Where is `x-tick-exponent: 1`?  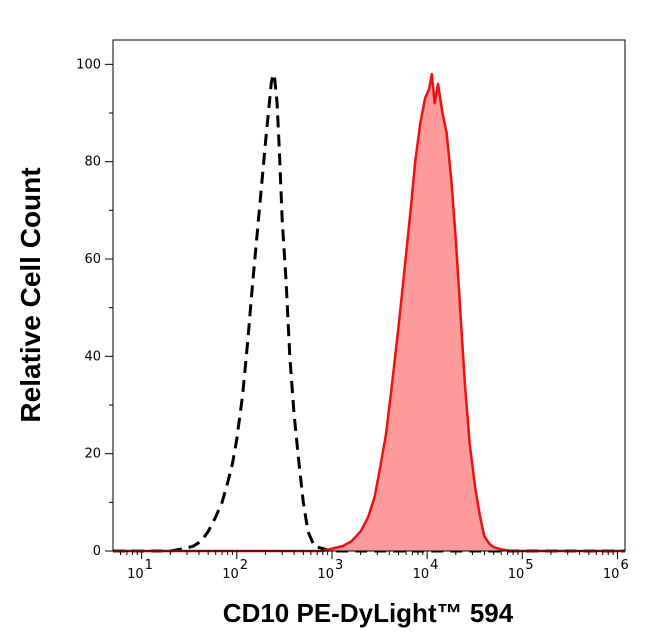 x-tick-exponent: 1 is located at coordinates (149, 565).